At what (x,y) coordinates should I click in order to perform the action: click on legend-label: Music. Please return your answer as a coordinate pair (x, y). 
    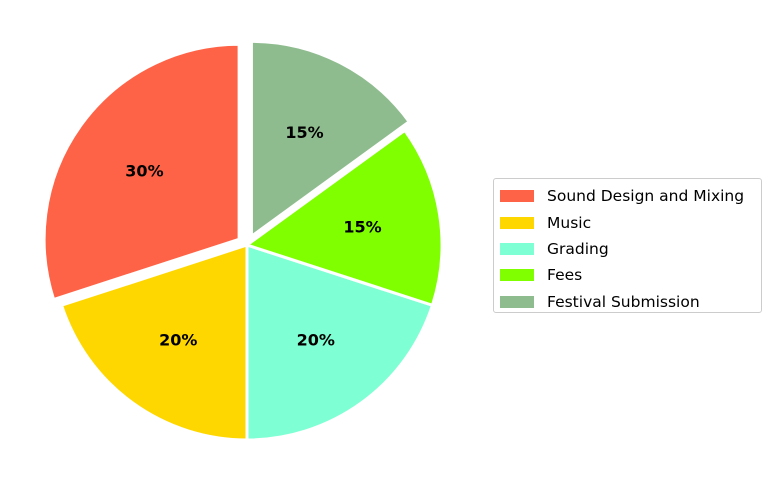
    Looking at the image, I should click on (569, 222).